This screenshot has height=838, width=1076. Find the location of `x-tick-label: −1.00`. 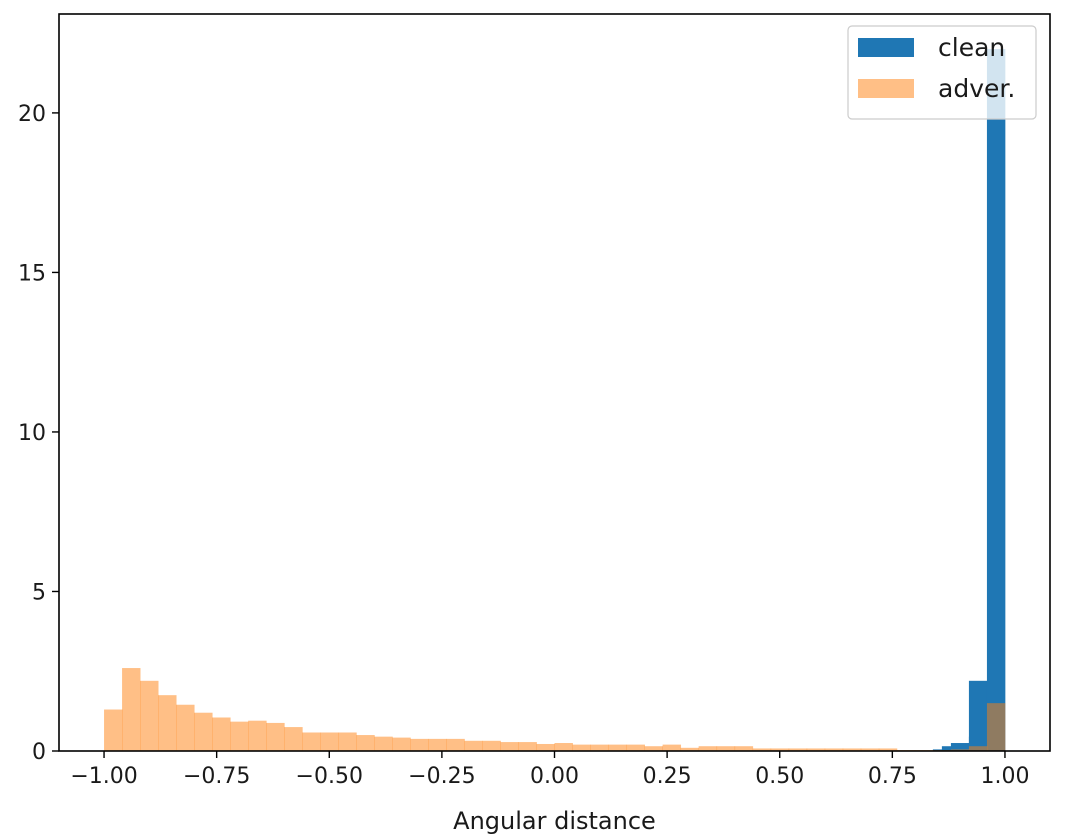

x-tick-label: −1.00 is located at coordinates (103, 776).